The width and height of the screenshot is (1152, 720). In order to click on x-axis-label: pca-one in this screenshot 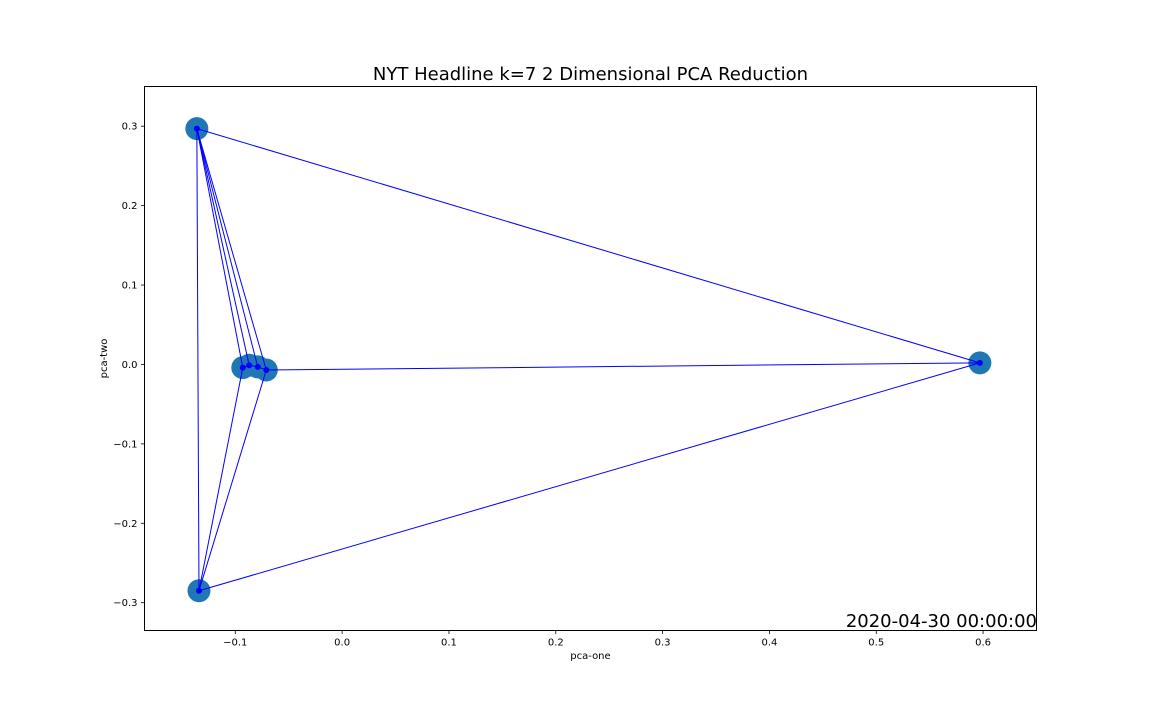, I will do `click(590, 656)`.